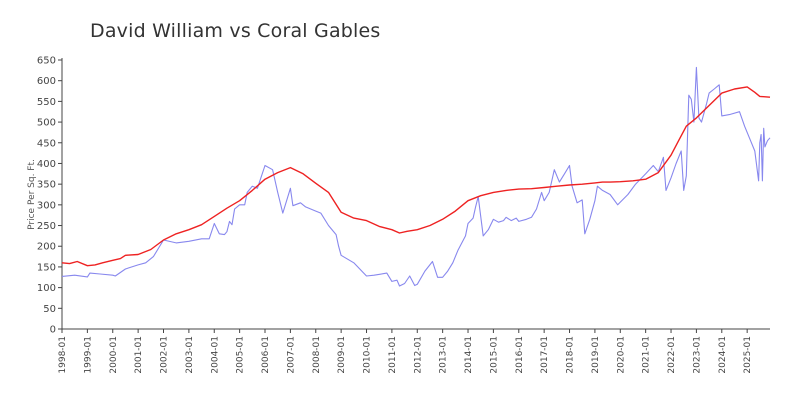 This screenshot has height=404, width=800. I want to click on y-tick-label: 350, so click(46, 185).